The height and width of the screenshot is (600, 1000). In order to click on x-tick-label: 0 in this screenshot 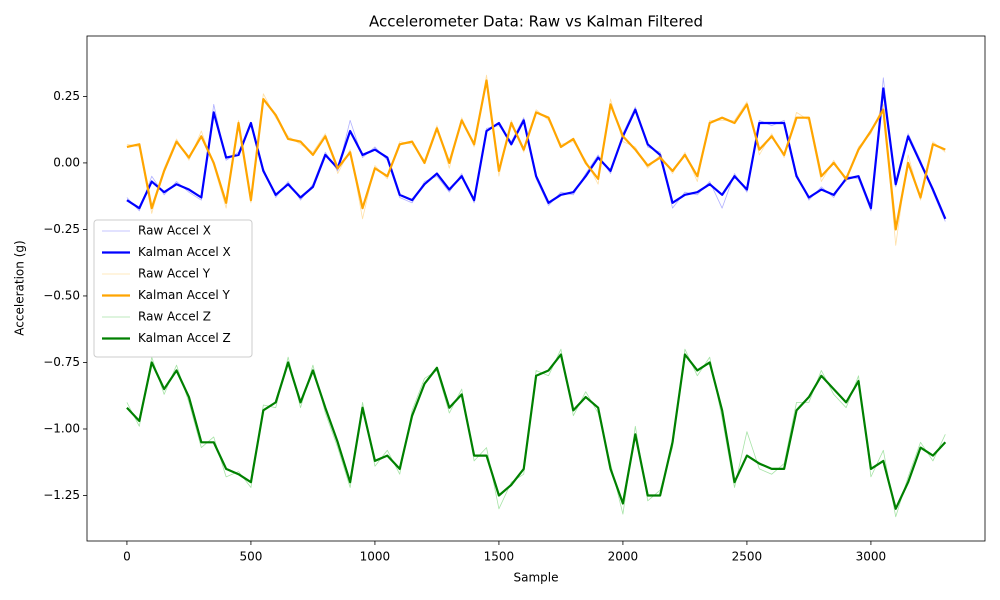, I will do `click(127, 557)`.